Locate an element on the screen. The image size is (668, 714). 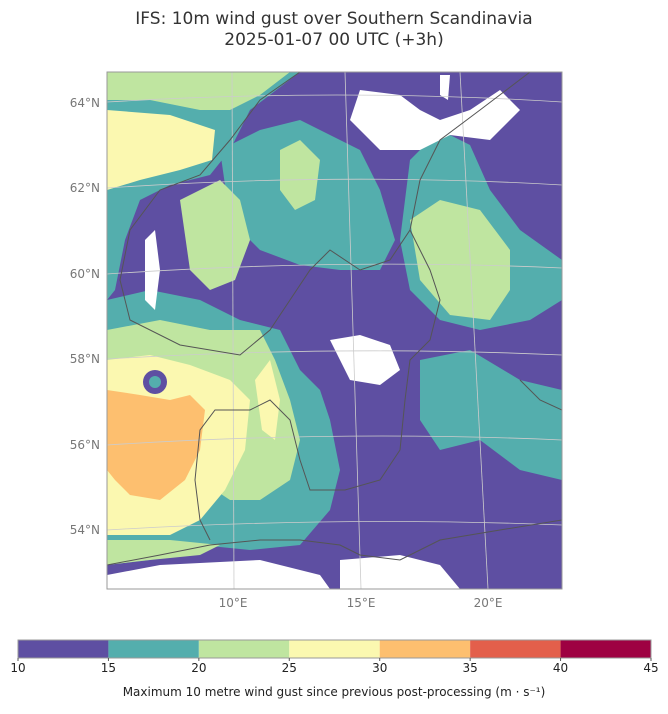
colorbar-tick-label: 25 is located at coordinates (289, 668).